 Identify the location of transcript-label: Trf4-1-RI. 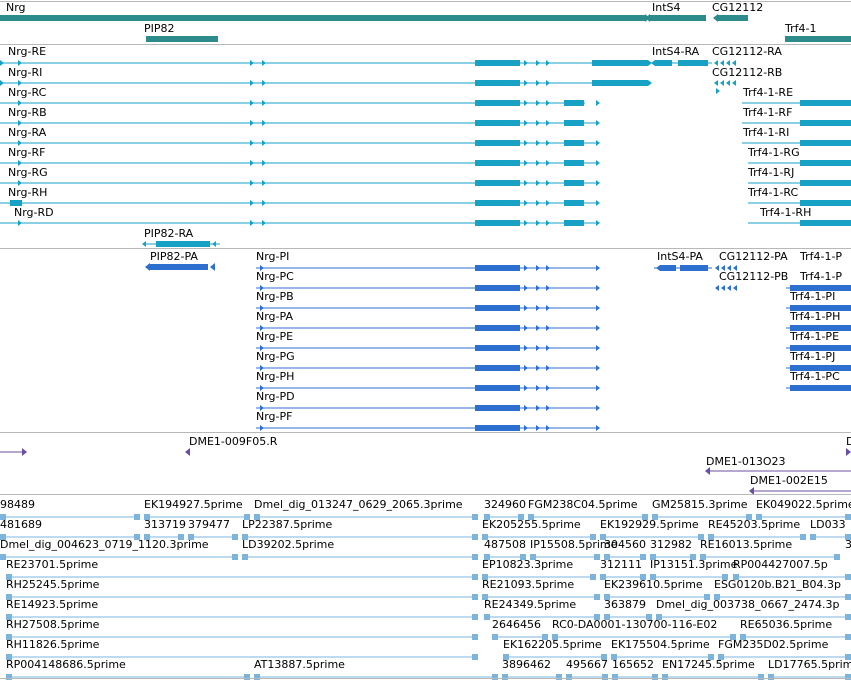
(766, 132).